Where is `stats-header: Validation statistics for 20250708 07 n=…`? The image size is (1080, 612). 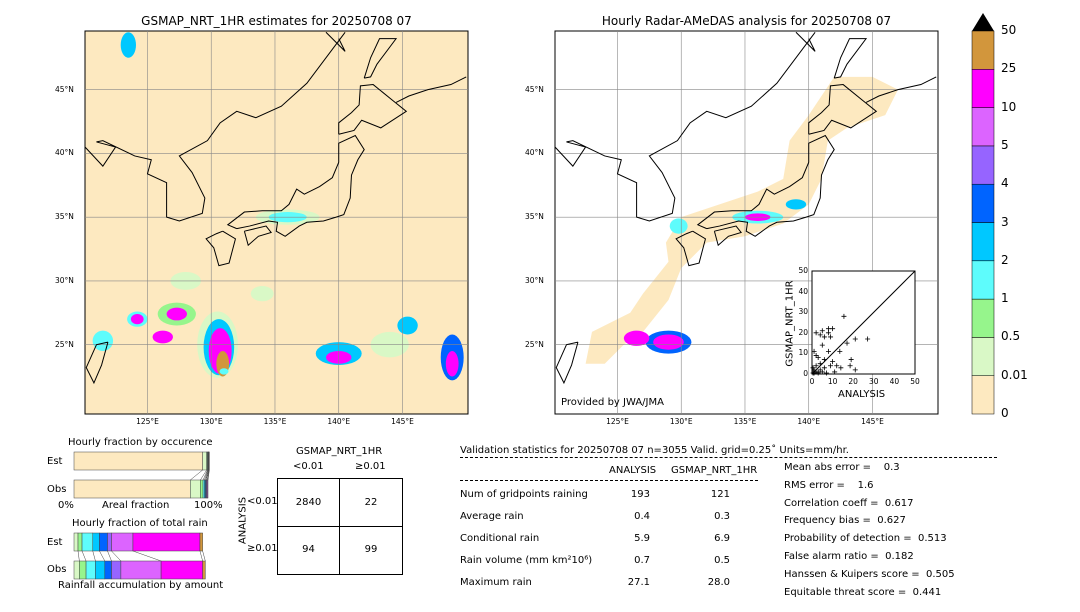 stats-header: Validation statistics for 20250708 07 n=… is located at coordinates (654, 450).